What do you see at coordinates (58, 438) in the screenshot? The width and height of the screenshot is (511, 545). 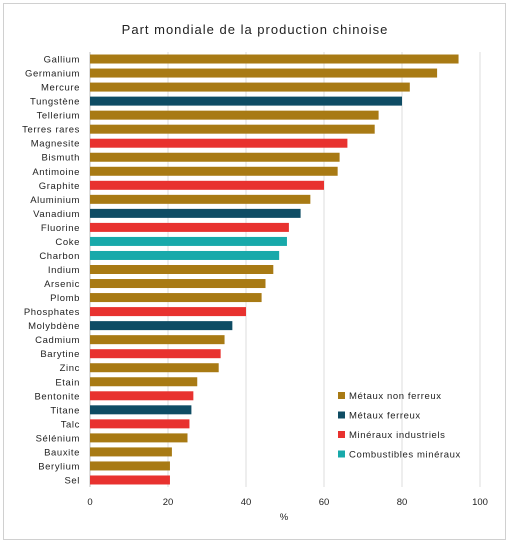 I see `category-label: Sélénium` at bounding box center [58, 438].